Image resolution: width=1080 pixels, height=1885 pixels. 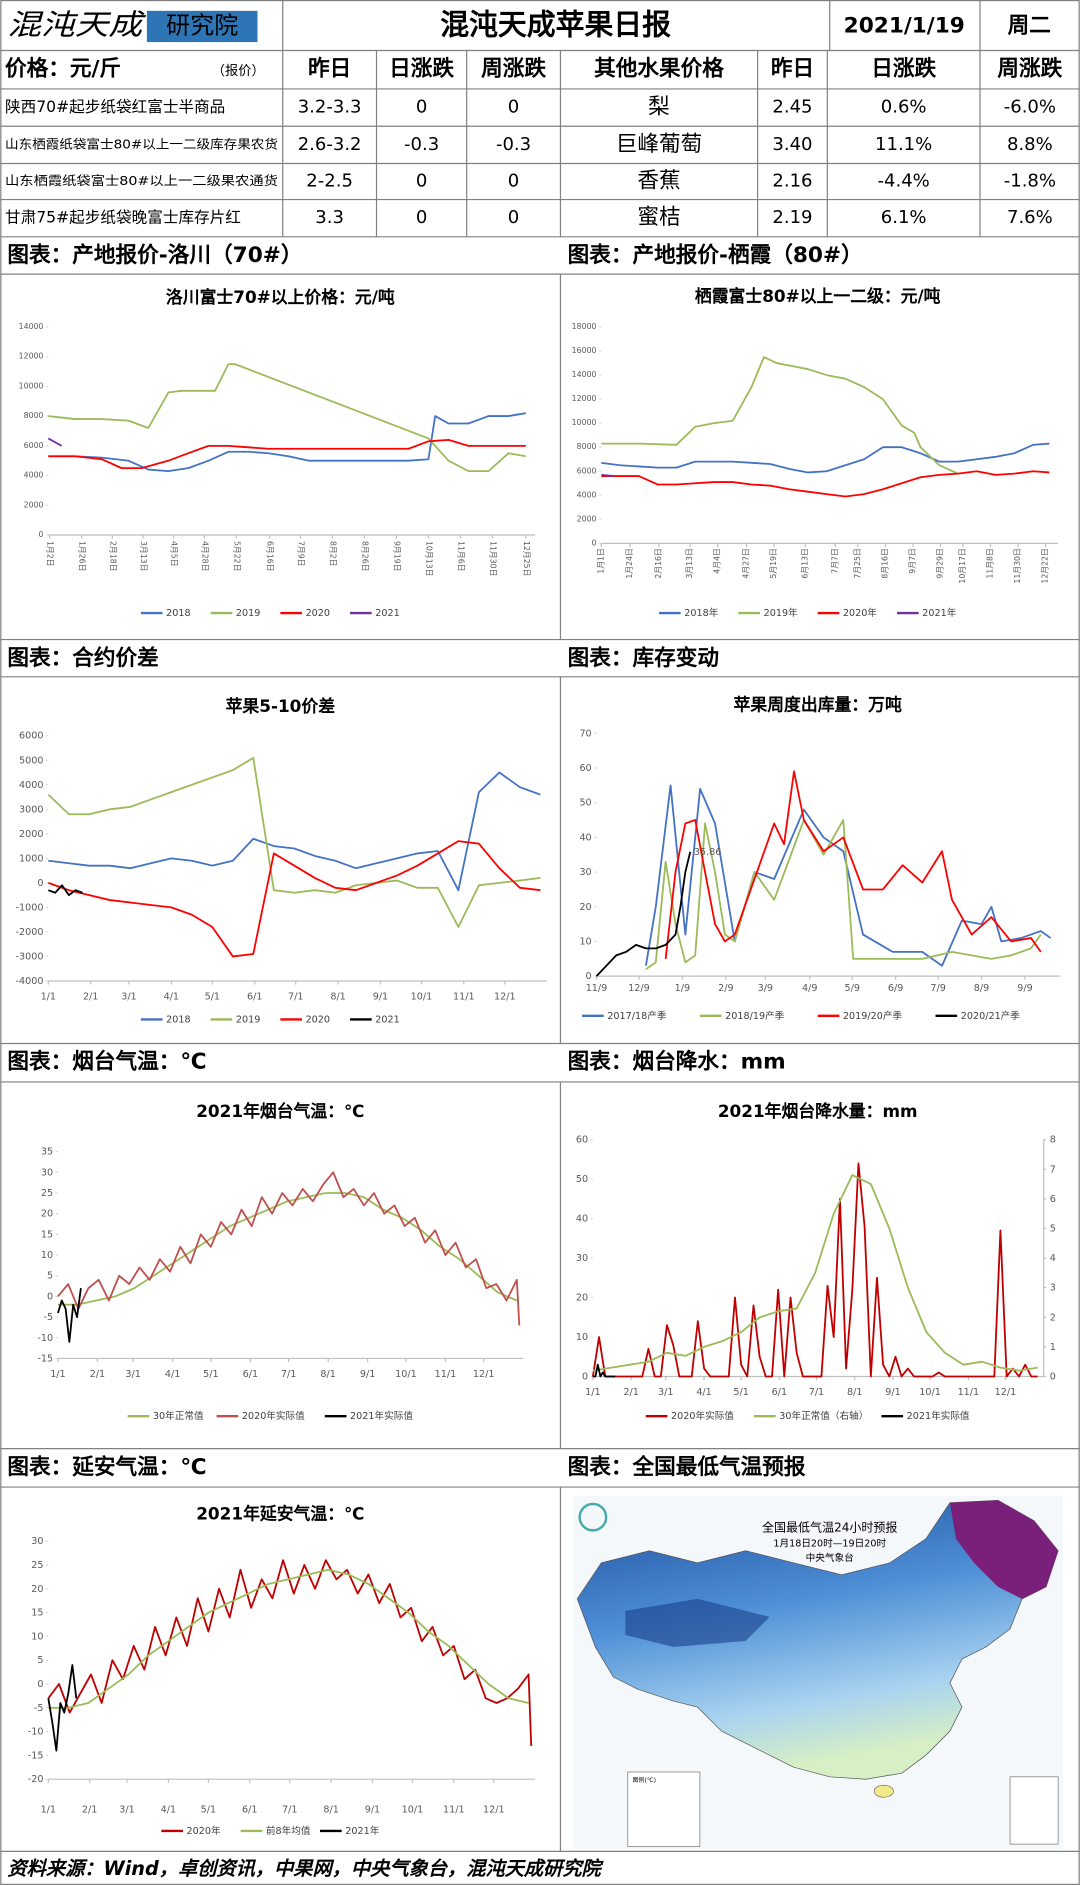 What do you see at coordinates (584, 422) in the screenshot?
I see `y-tick-label: 10000` at bounding box center [584, 422].